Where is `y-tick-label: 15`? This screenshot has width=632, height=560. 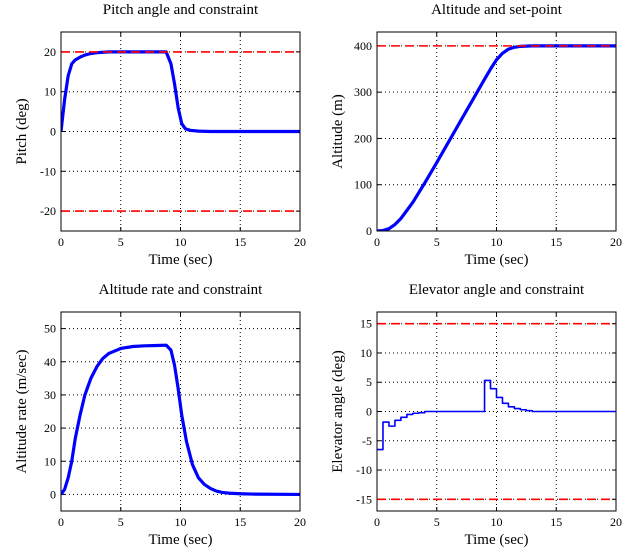
y-tick-label: 15 is located at coordinates (366, 324).